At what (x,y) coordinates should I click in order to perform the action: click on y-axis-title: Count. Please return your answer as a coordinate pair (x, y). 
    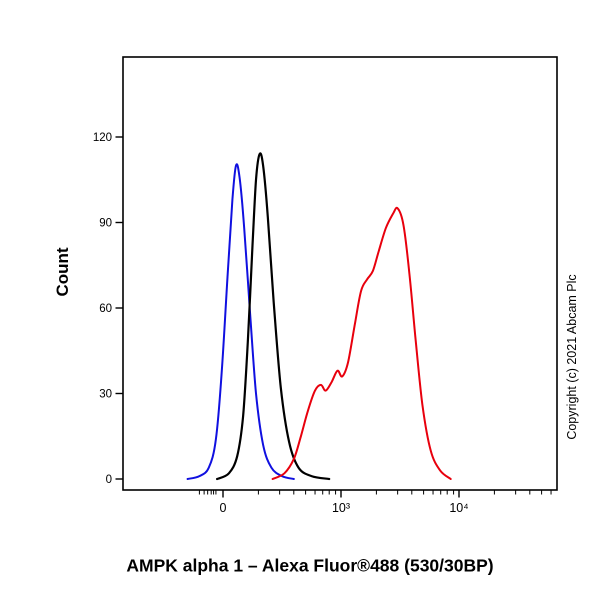
    Looking at the image, I should click on (62, 272).